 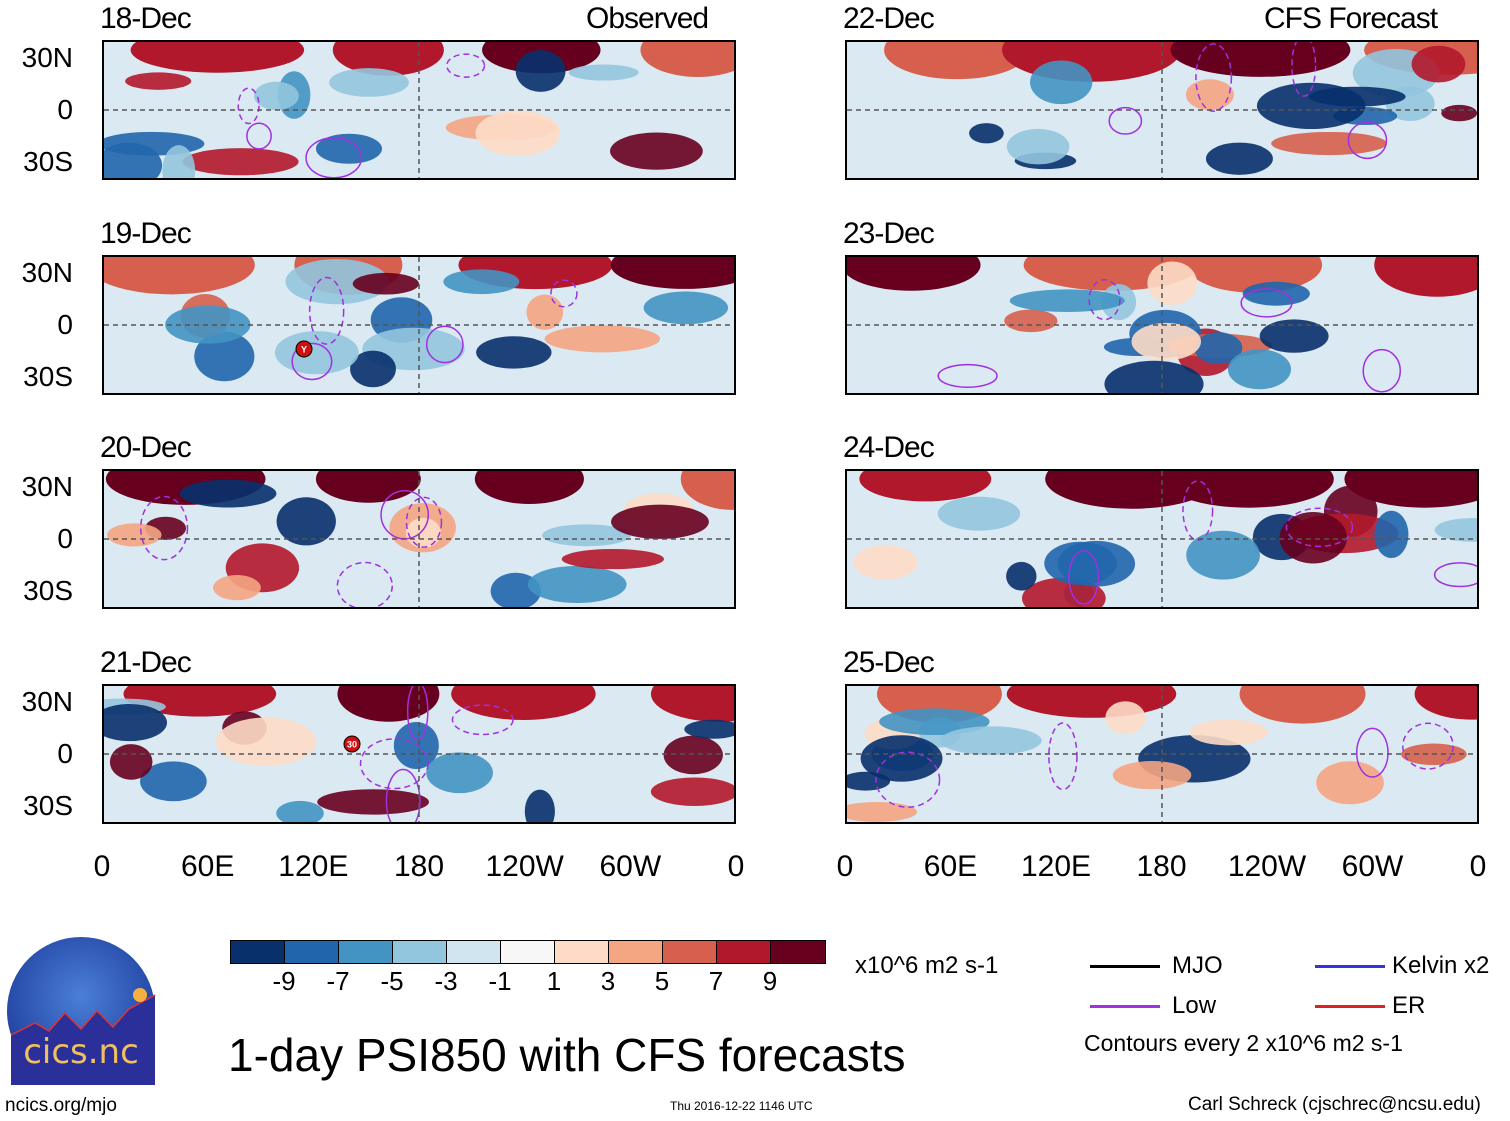 What do you see at coordinates (207, 866) in the screenshot?
I see `x-tick-label: 60E` at bounding box center [207, 866].